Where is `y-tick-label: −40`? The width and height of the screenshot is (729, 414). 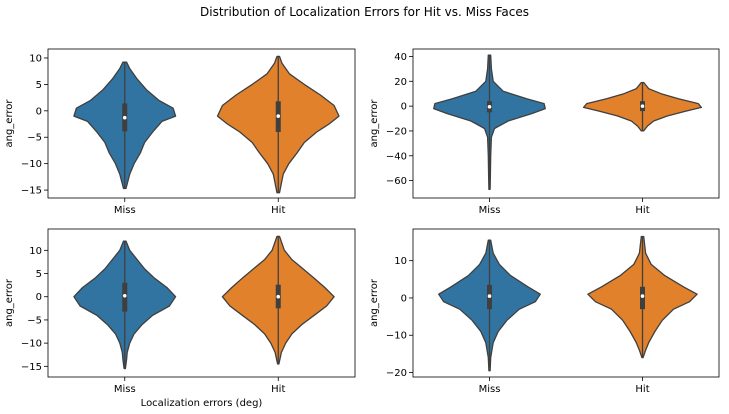 y-tick-label: −40 is located at coordinates (396, 156).